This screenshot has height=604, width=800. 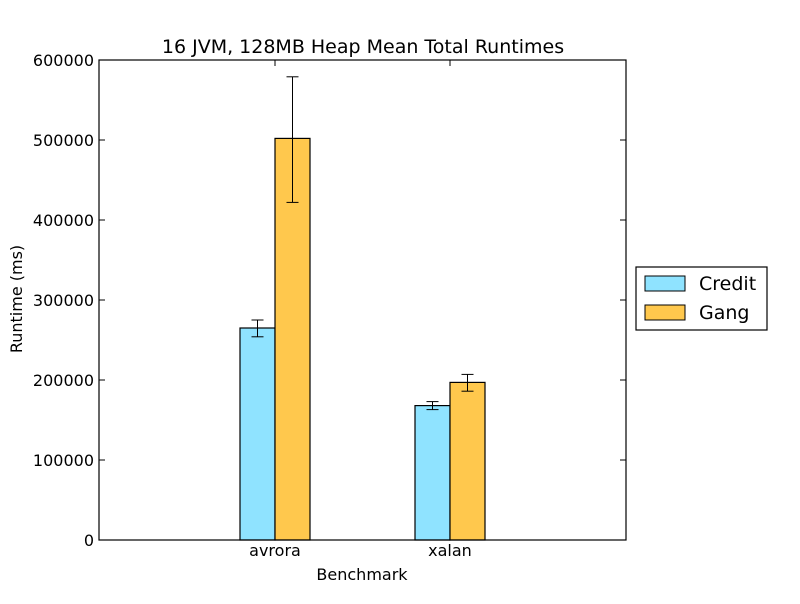 I want to click on legend-label-gang: Gang, so click(x=724, y=313).